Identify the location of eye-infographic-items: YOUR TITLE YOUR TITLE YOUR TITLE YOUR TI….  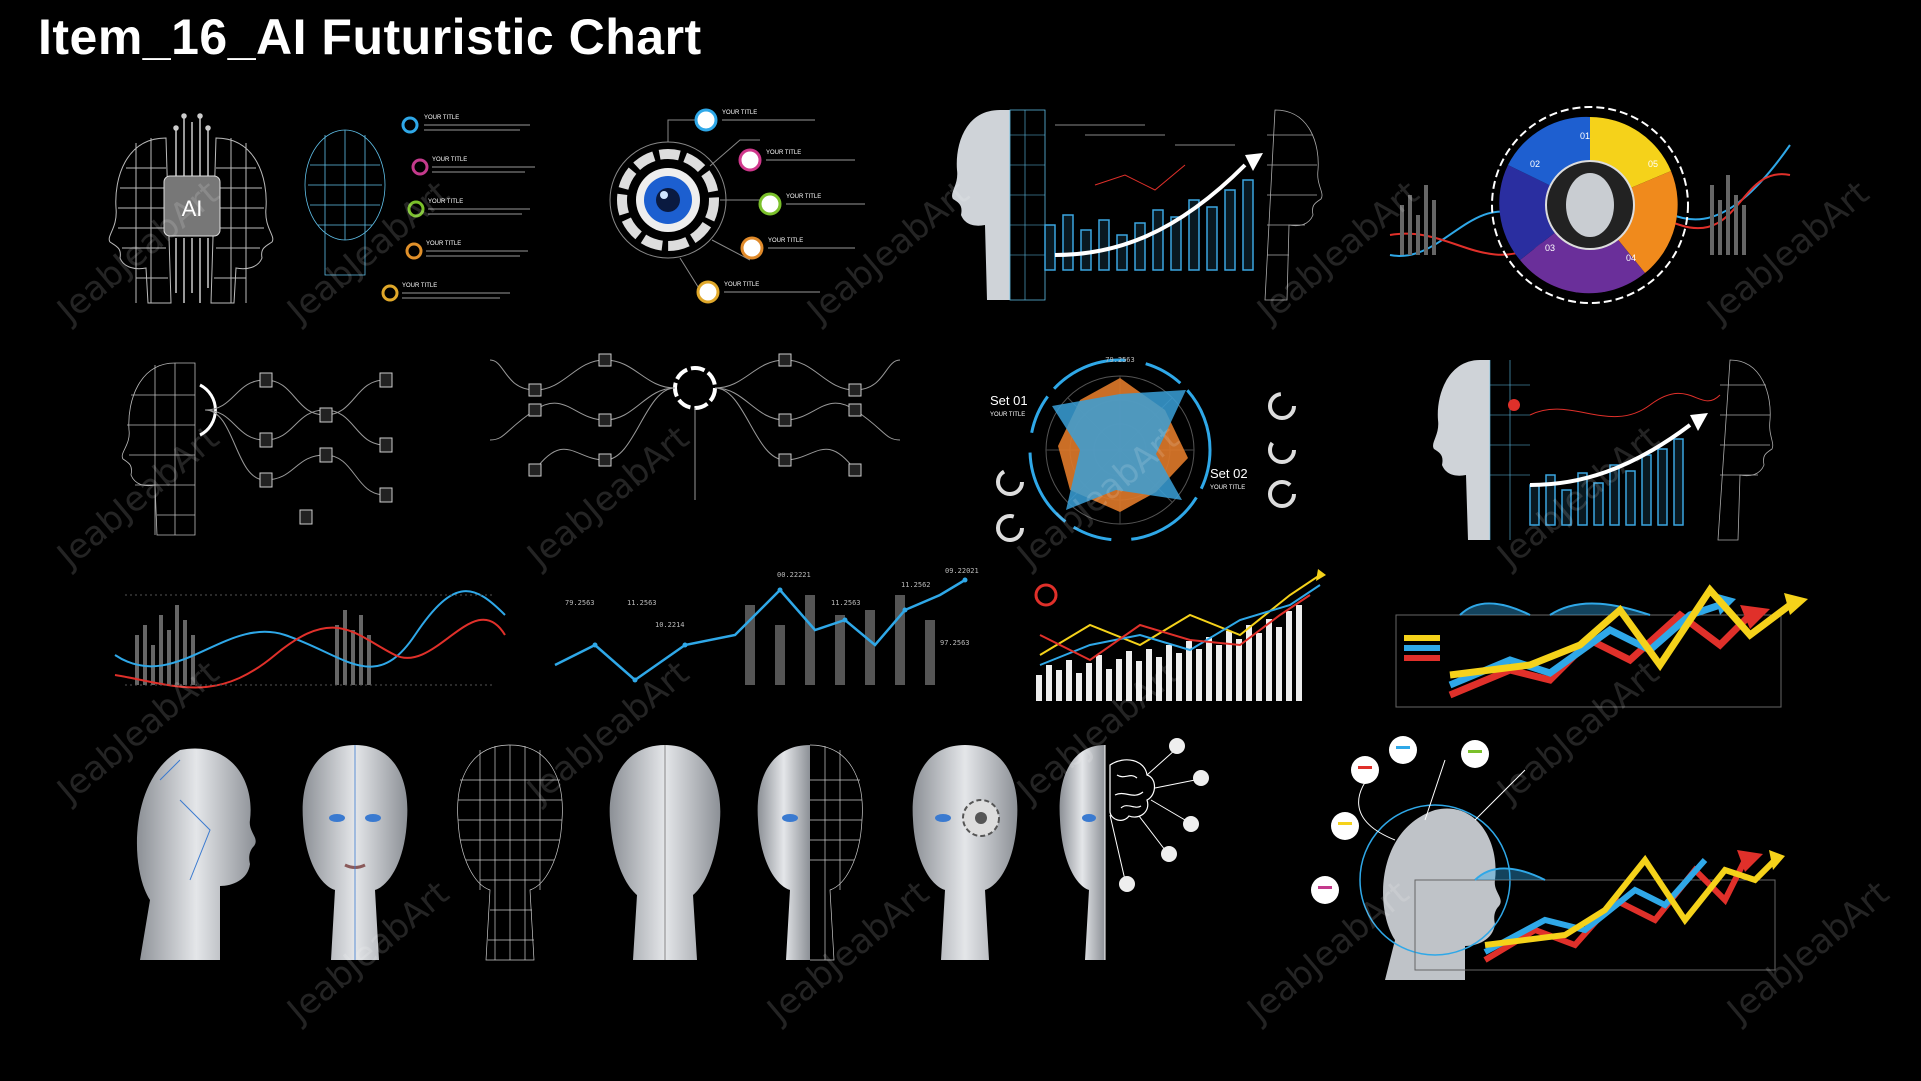
(779, 206).